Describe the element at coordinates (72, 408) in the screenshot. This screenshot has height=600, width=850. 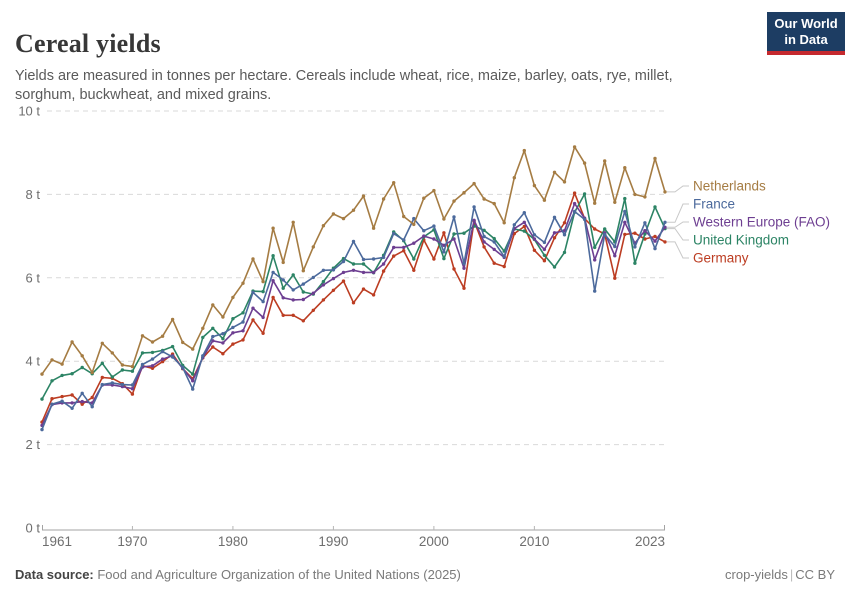
I see `point-france-1964` at that location.